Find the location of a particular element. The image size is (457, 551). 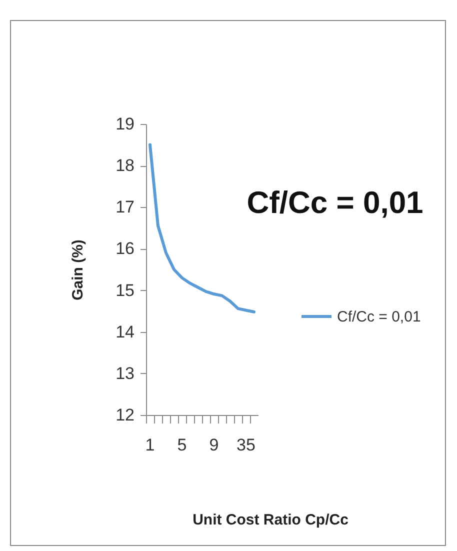

y-tick-label: 16 is located at coordinates (125, 248).